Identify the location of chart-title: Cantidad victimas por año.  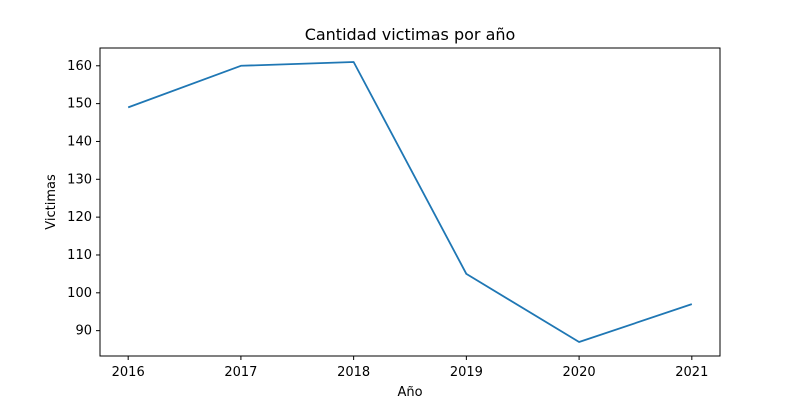
(410, 34).